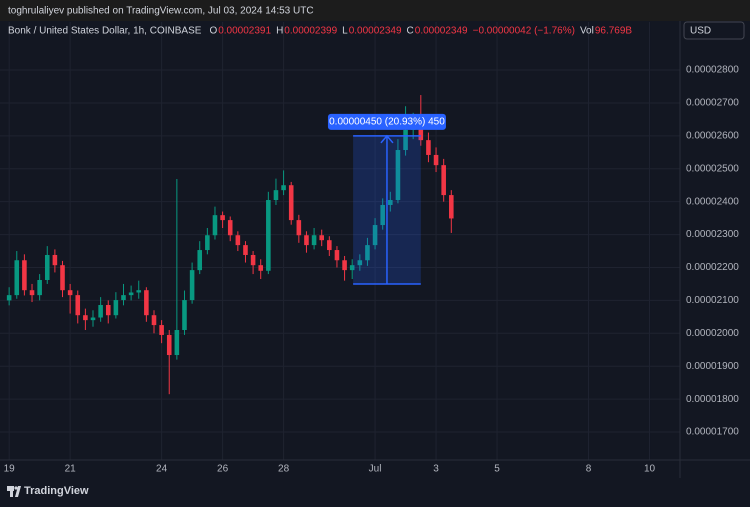 Image resolution: width=750 pixels, height=507 pixels. What do you see at coordinates (712, 432) in the screenshot?
I see `y-tick-label: 0.00001700` at bounding box center [712, 432].